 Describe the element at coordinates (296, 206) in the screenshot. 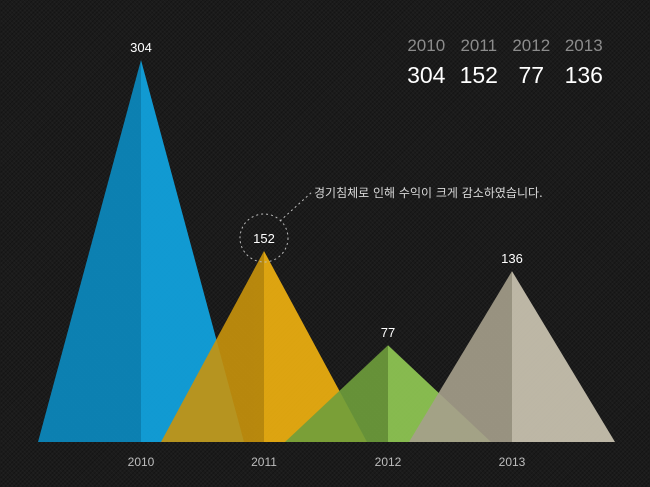

I see `callout-leader-line` at that location.